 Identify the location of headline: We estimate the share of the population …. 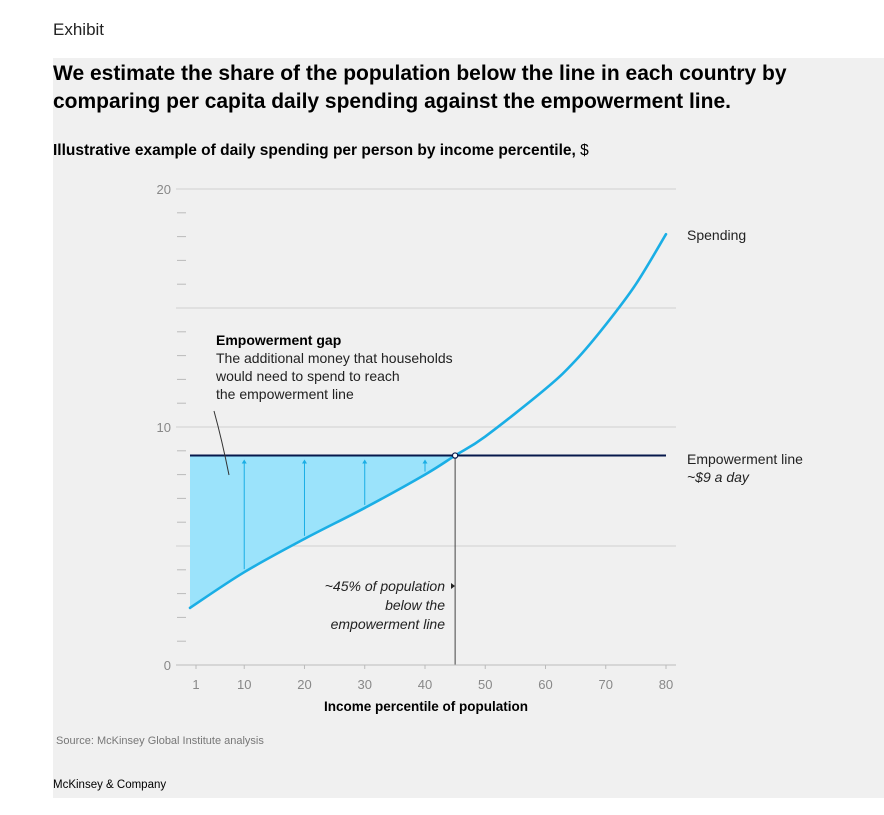
(420, 87).